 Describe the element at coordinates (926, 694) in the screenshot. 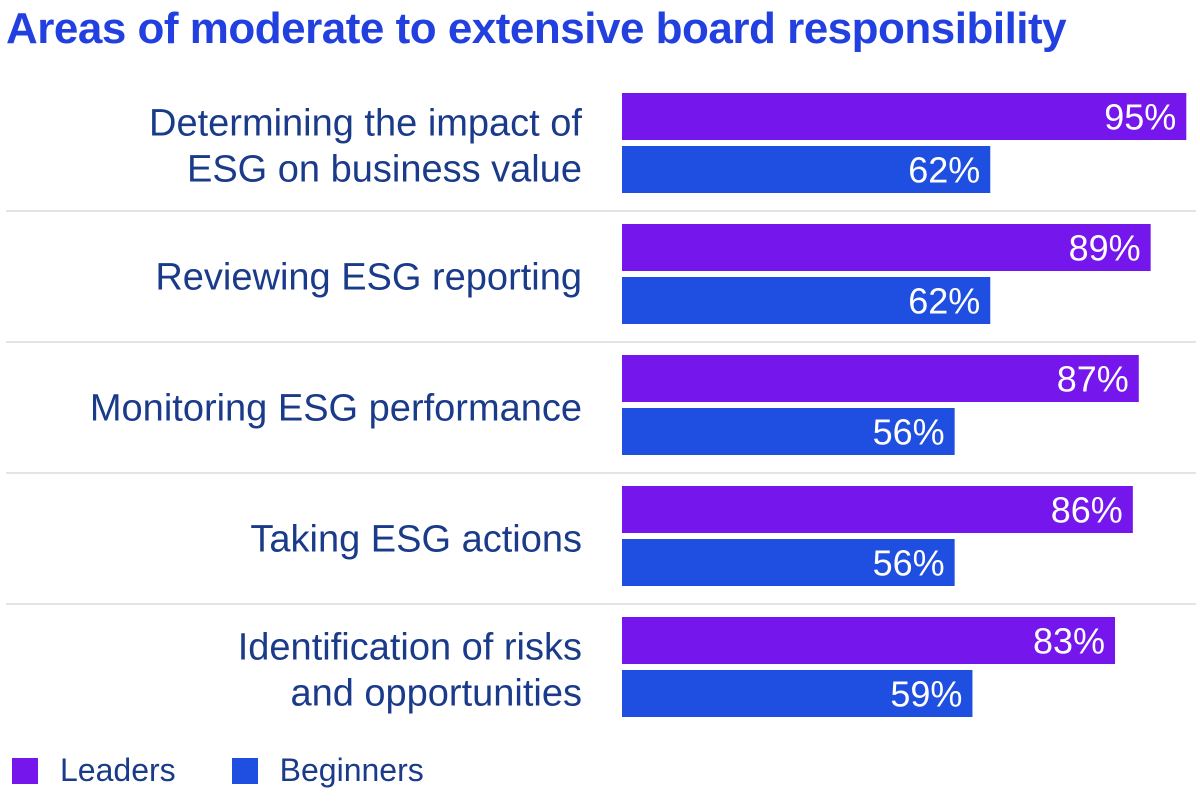

I see `value-label: 59%` at that location.